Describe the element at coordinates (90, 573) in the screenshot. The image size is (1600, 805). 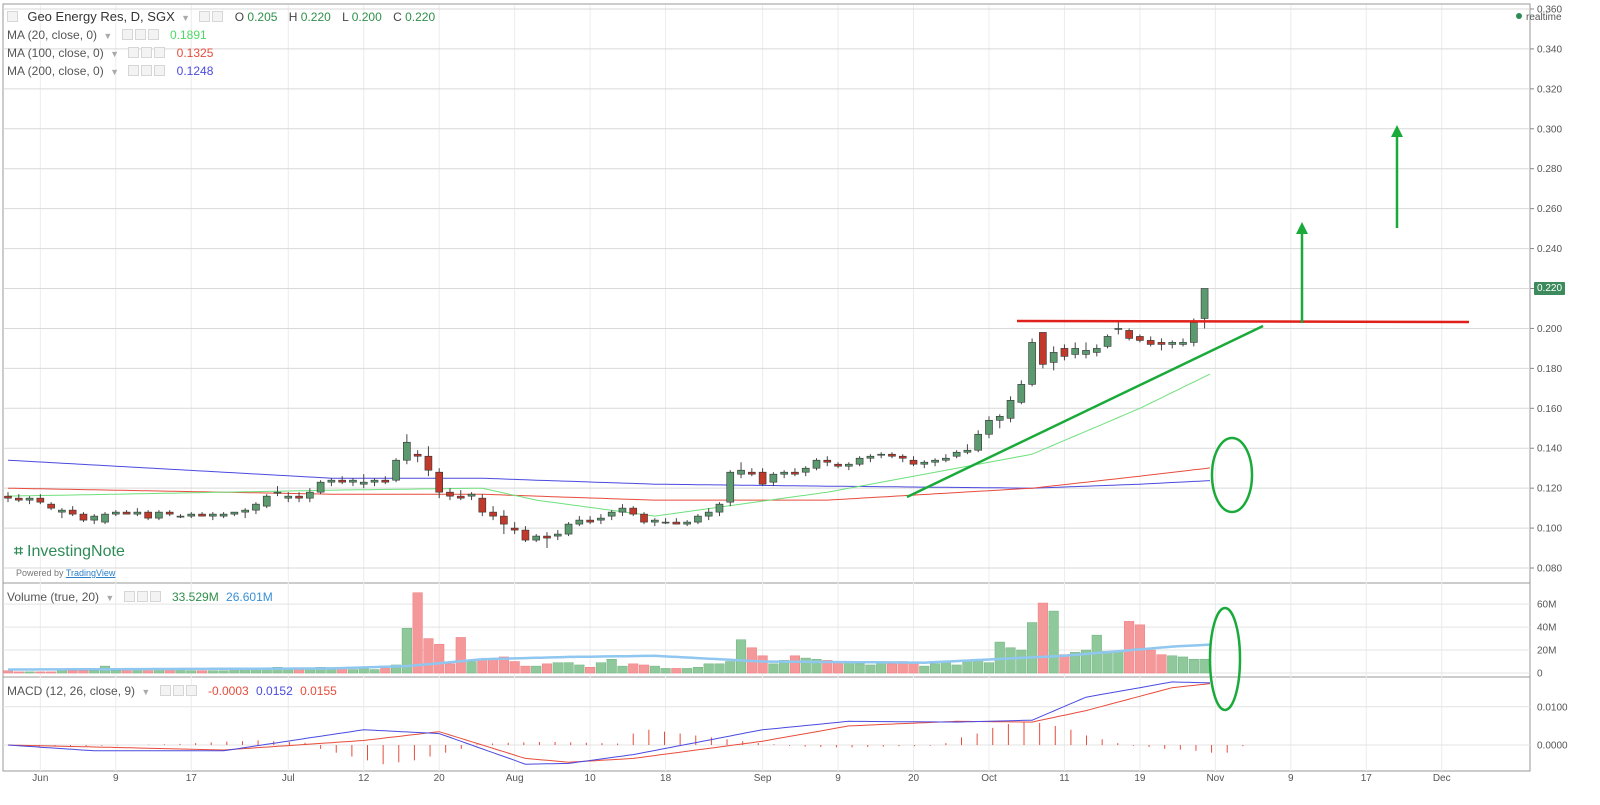
I see `tradingview-link: TradingView` at that location.